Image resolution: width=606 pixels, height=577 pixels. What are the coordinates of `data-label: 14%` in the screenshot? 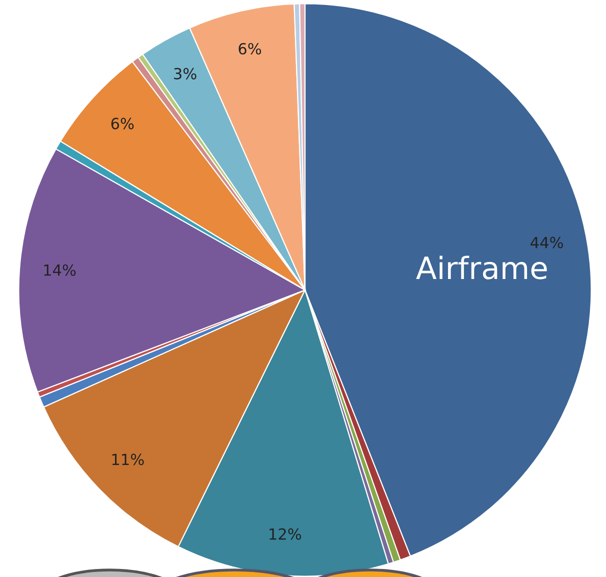 It's located at (60, 270).